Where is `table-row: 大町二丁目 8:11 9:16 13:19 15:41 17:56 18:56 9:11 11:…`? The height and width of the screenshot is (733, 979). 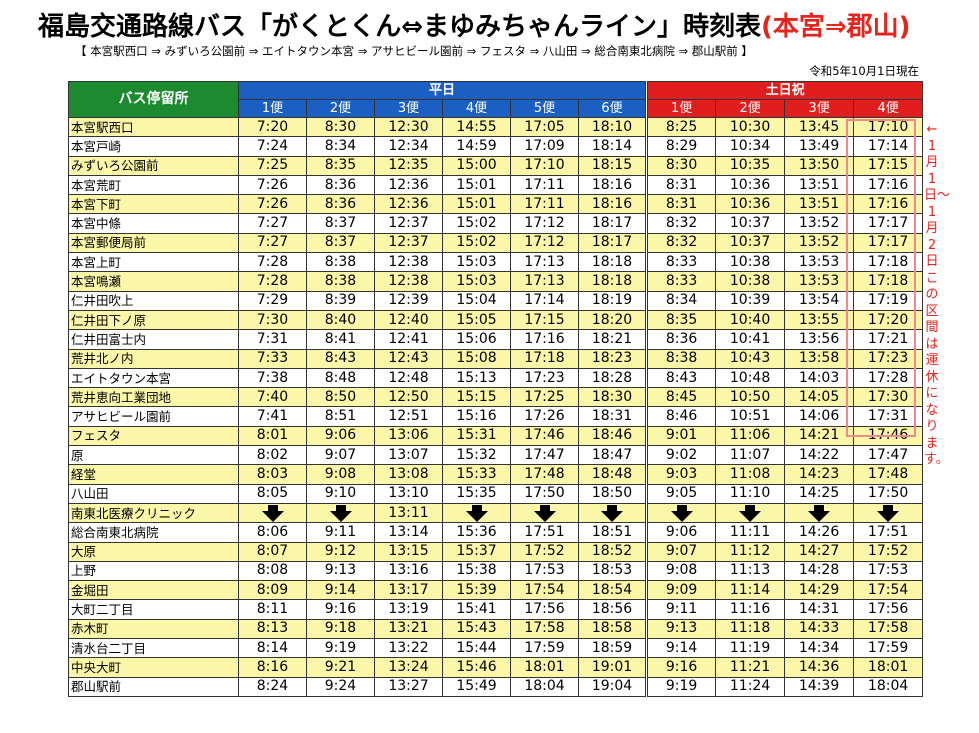
table-row: 大町二丁目 8:11 9:16 13:19 15:41 17:56 18:56 9:11 11:… is located at coordinates (496, 609).